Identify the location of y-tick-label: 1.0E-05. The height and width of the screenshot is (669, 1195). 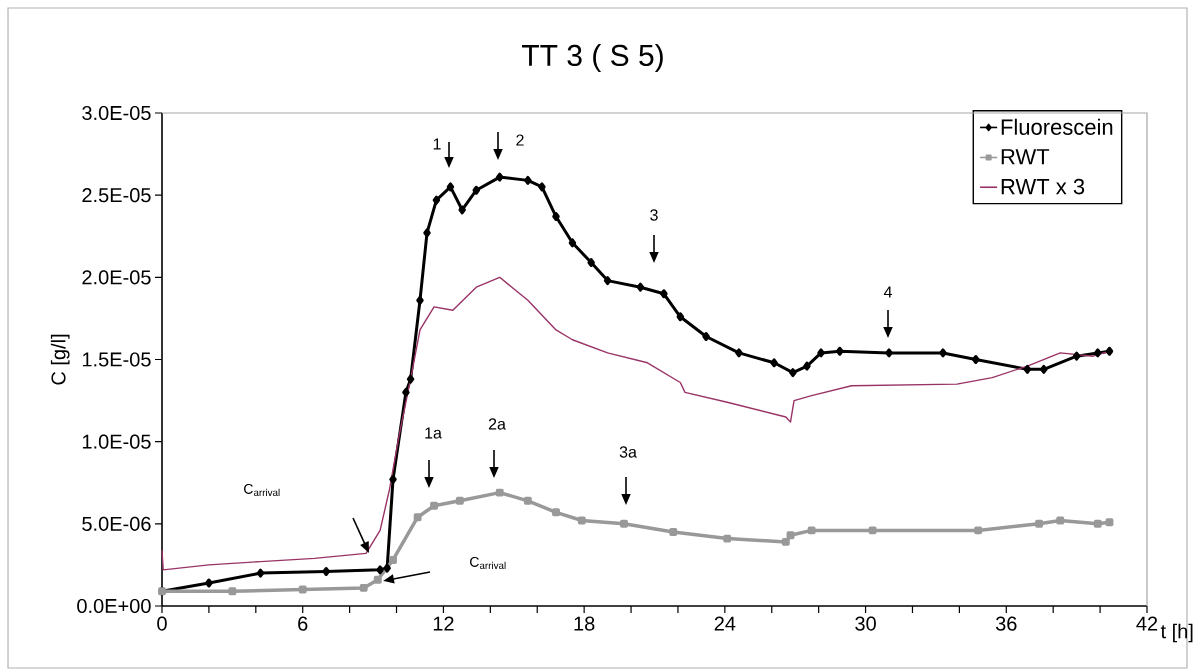
(116, 441).